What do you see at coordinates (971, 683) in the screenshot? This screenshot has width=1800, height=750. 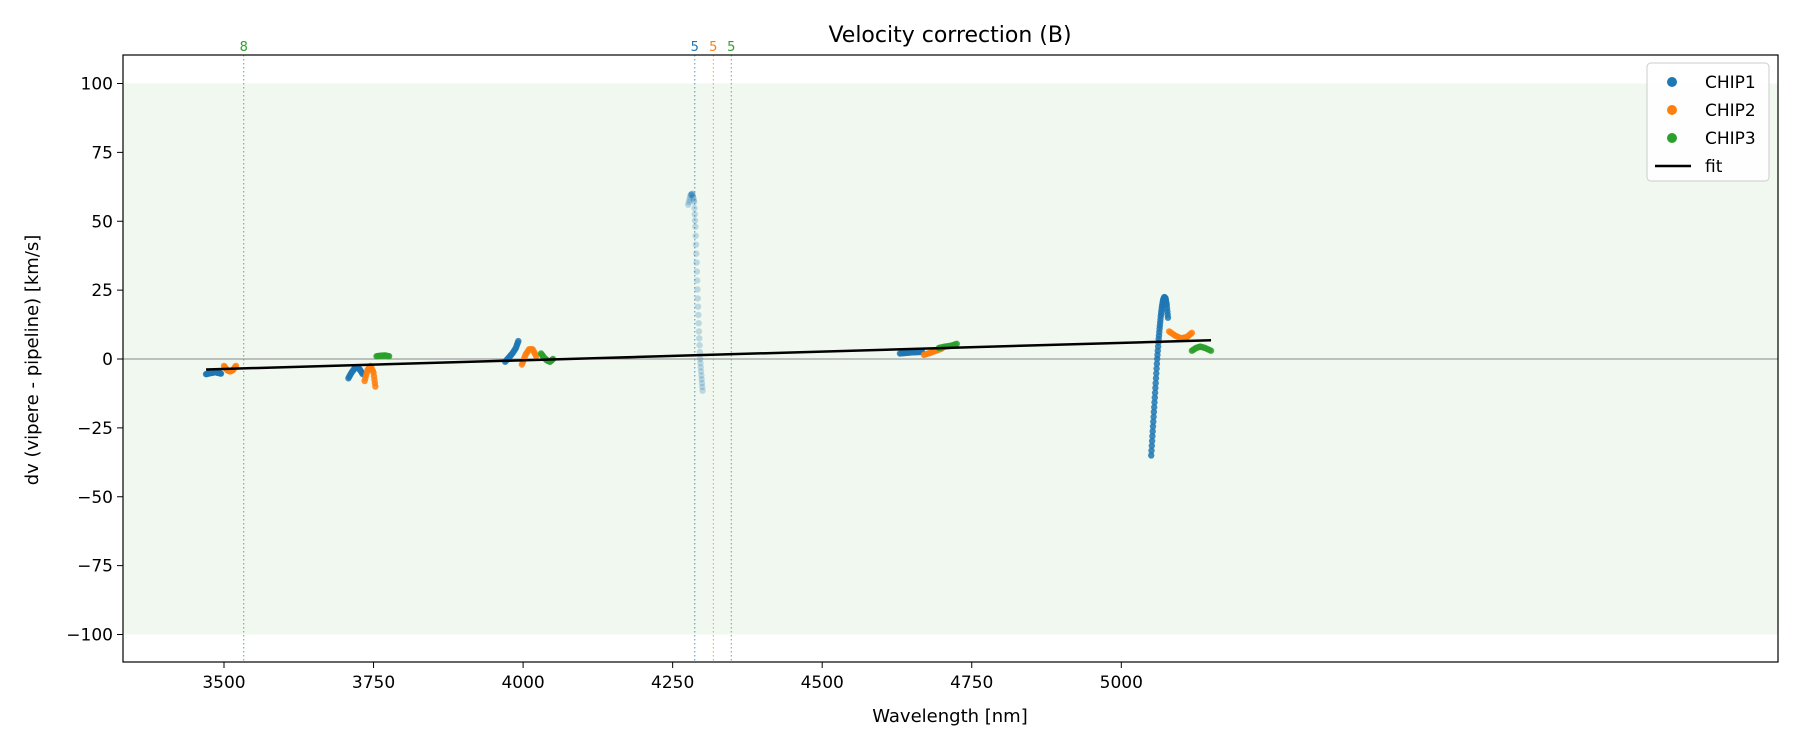 I see `x-tick-label: 4750` at bounding box center [971, 683].